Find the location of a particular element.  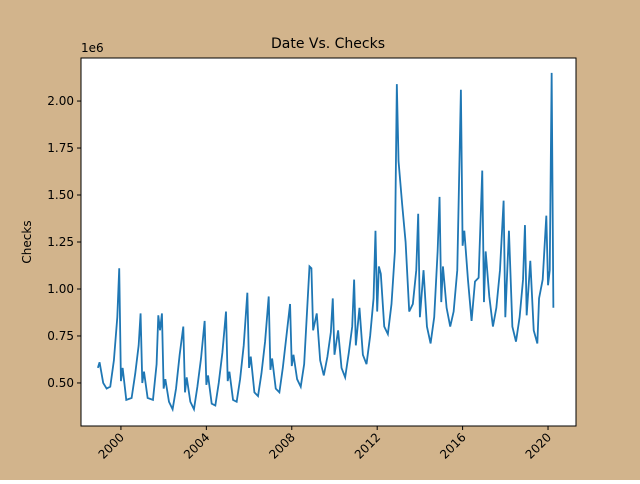

y-offset-label: 1e6 is located at coordinates (92, 48).